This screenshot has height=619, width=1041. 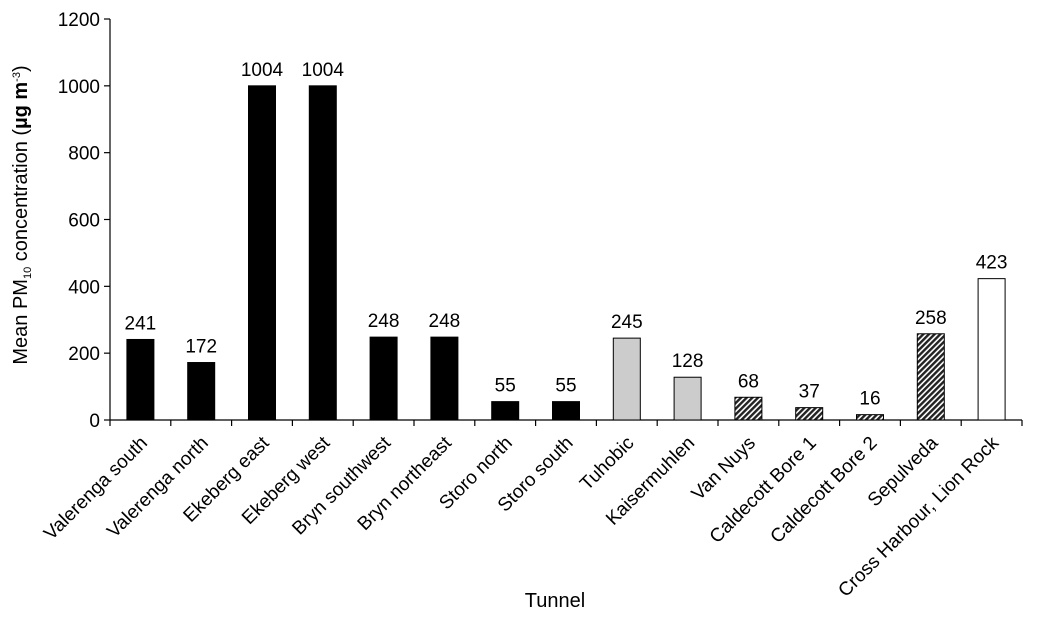 What do you see at coordinates (809, 392) in the screenshot?
I see `data-label: 37` at bounding box center [809, 392].